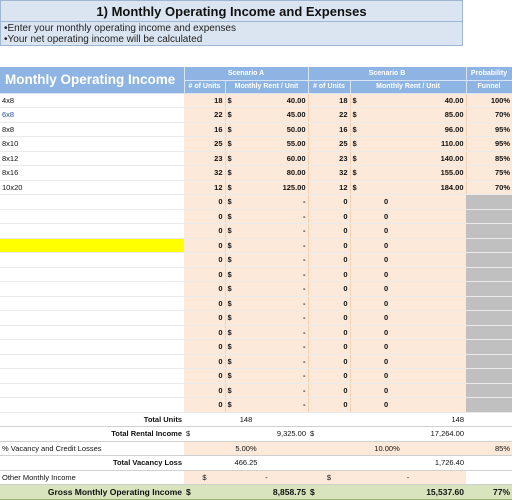 The height and width of the screenshot is (500, 512). What do you see at coordinates (274, 115) in the screenshot?
I see `rent-a-cell: 45.00` at bounding box center [274, 115].